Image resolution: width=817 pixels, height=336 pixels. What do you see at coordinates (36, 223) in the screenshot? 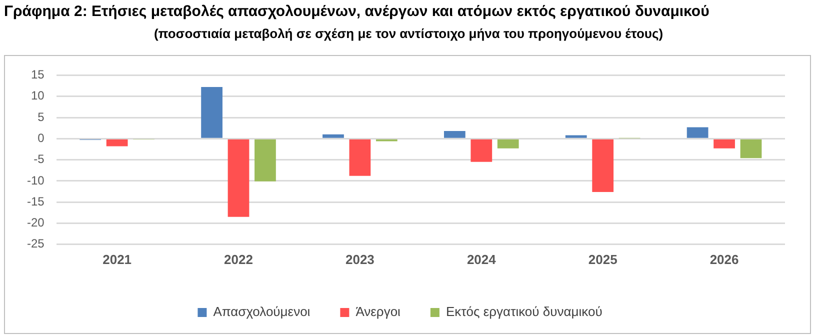
I see `y-tick-label: -20` at bounding box center [36, 223].